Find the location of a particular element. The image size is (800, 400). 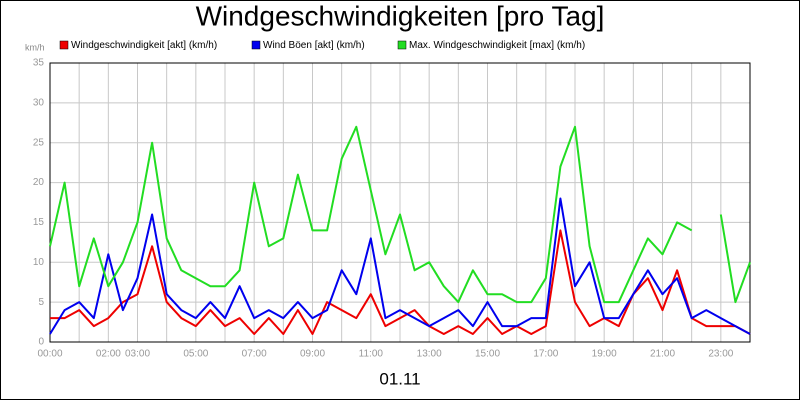

x-tick-label: 00:00 is located at coordinates (49, 354).